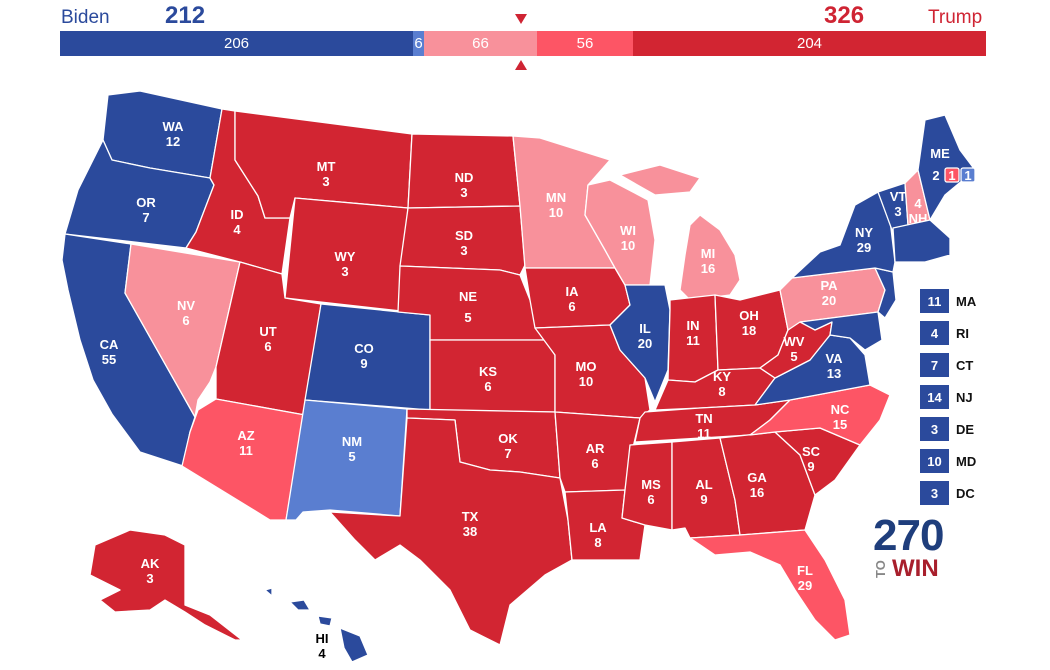 The height and width of the screenshot is (670, 1050). What do you see at coordinates (966, 301) in the screenshot?
I see `small-state-abbr: MA` at bounding box center [966, 301].